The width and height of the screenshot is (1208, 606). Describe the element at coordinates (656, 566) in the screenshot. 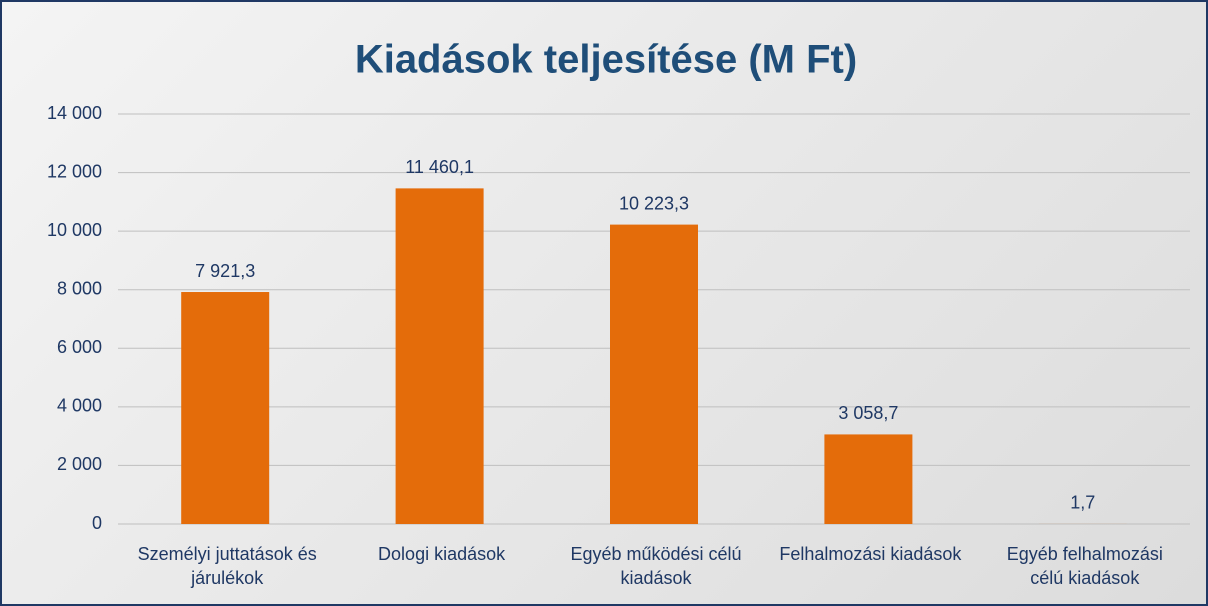

I see `x-tick-label: Egyéb működési célú kiadások` at that location.